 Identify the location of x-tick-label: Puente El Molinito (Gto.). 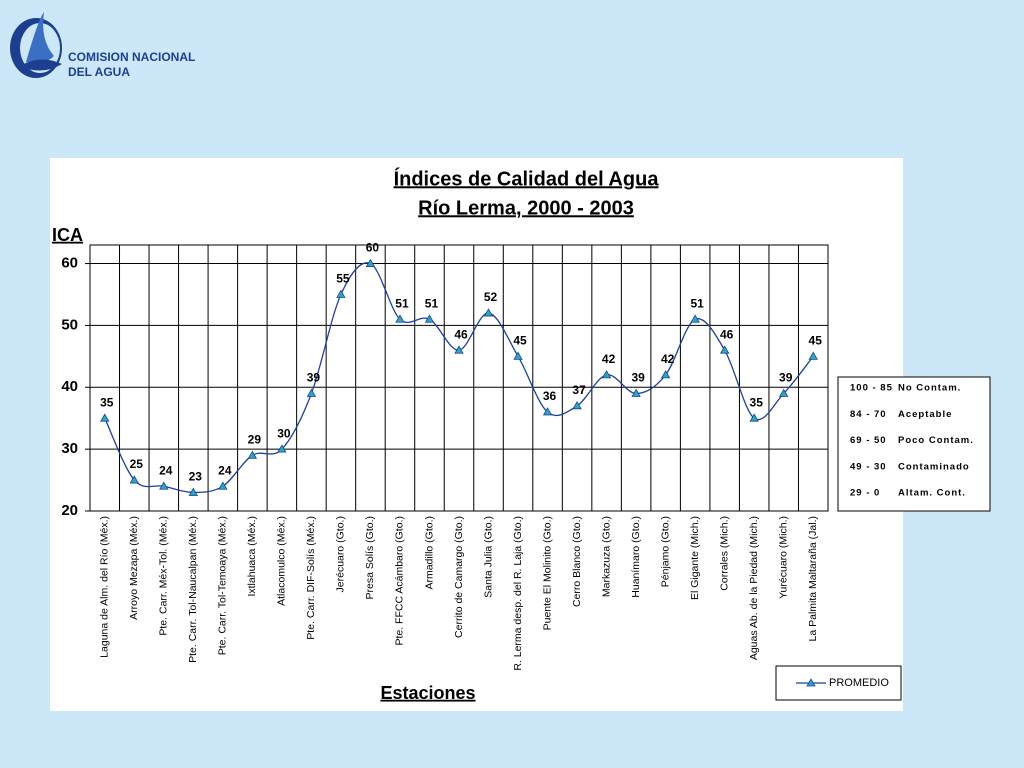
(547, 573).